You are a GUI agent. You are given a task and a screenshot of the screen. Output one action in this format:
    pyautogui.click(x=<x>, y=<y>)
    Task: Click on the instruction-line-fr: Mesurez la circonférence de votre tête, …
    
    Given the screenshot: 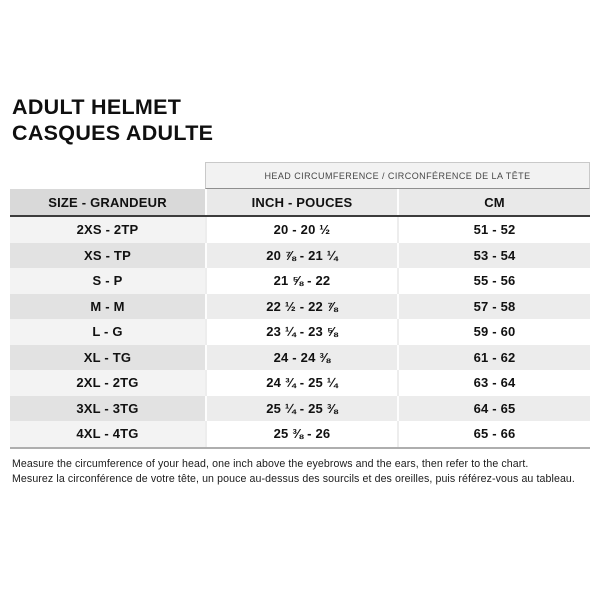 What is the action you would take?
    pyautogui.click(x=293, y=478)
    